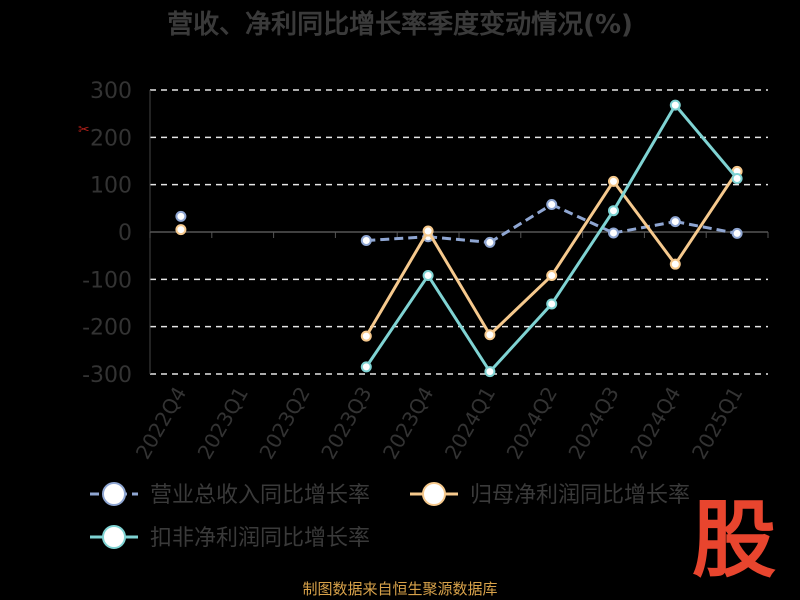 The image size is (800, 600). I want to click on x-tick-label: 2023Q4, so click(408, 422).